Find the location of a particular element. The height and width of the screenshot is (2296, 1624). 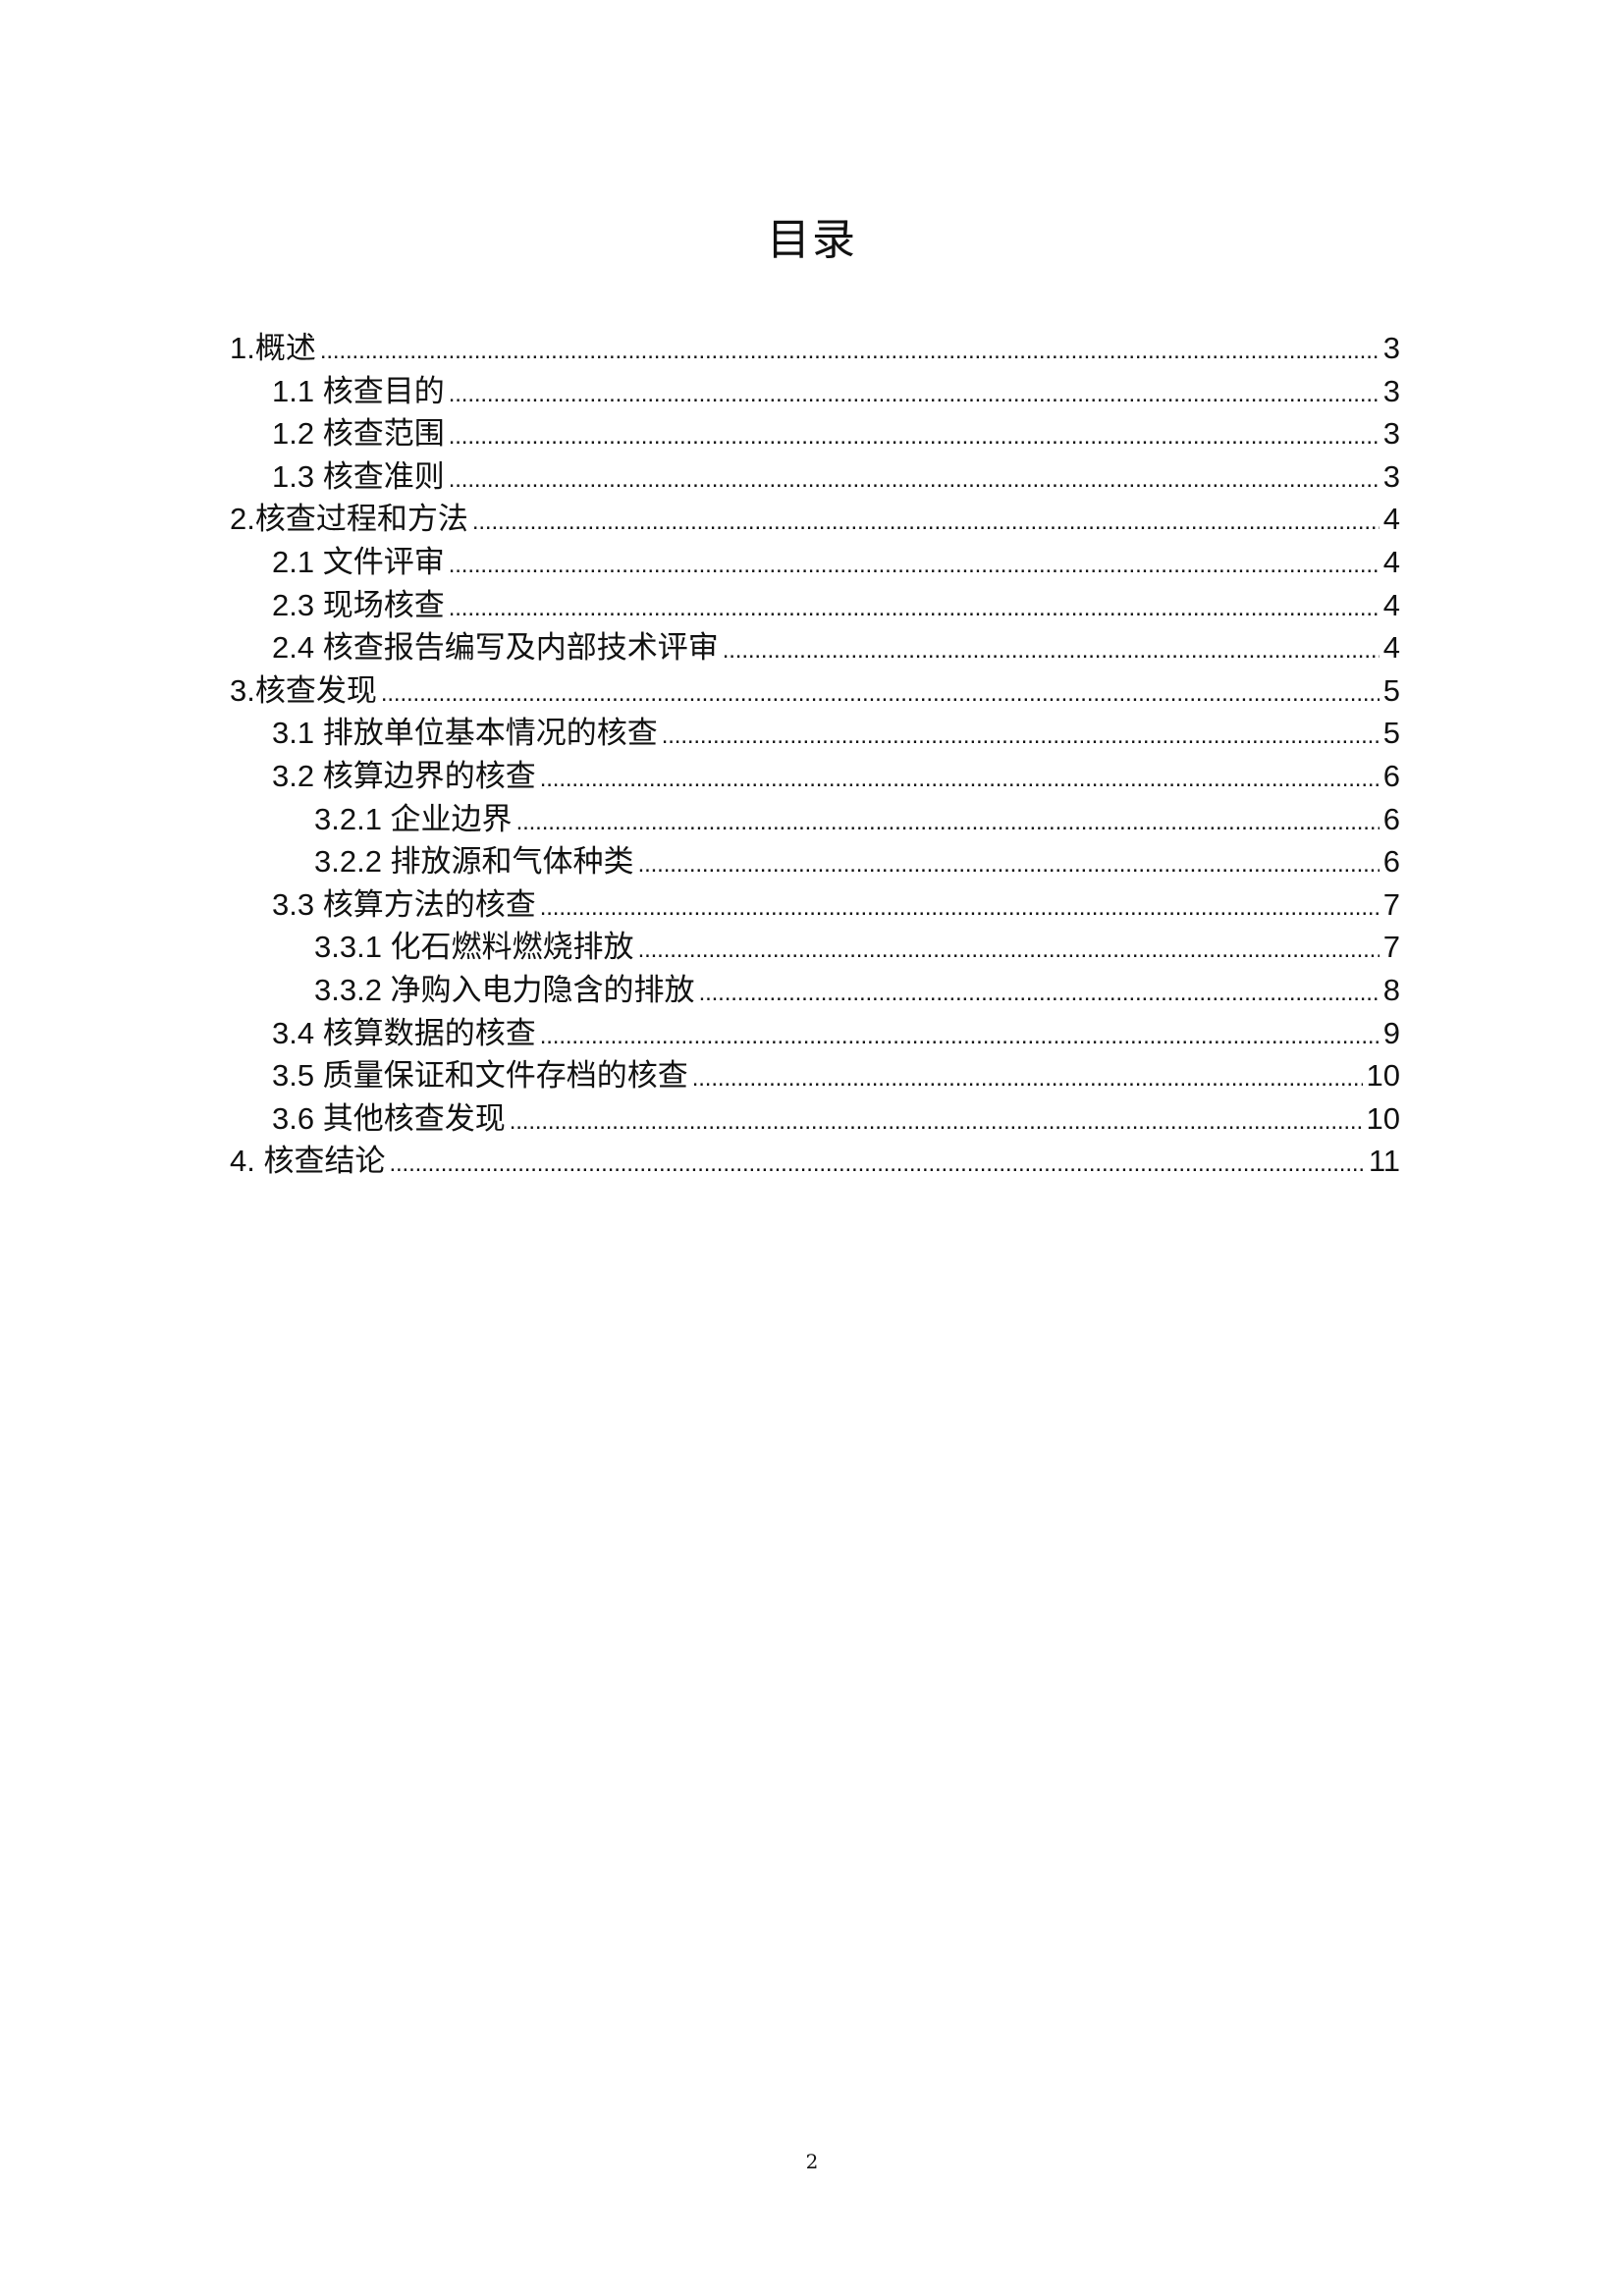

toc-entry-label: 1.3 核查准则 is located at coordinates (358, 476).